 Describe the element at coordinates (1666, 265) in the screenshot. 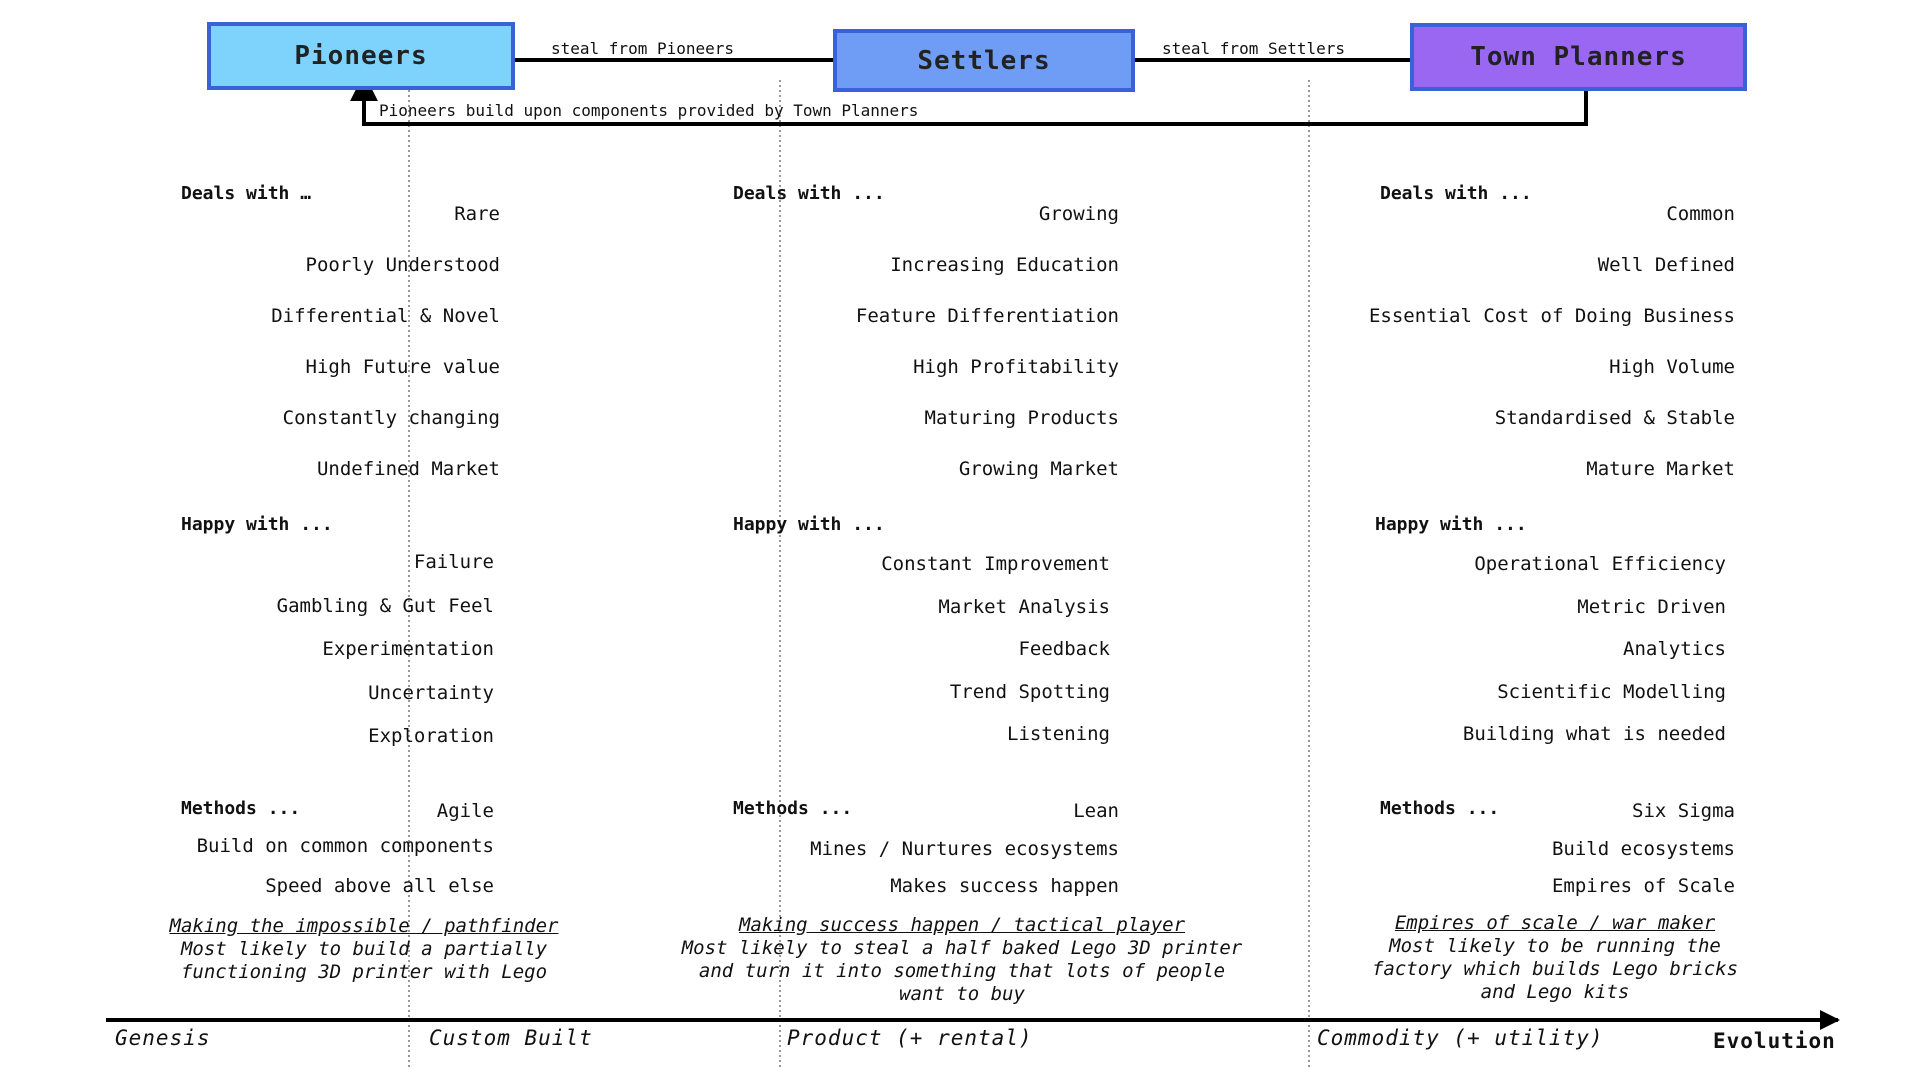

I see `deal-item: Well Defined` at that location.